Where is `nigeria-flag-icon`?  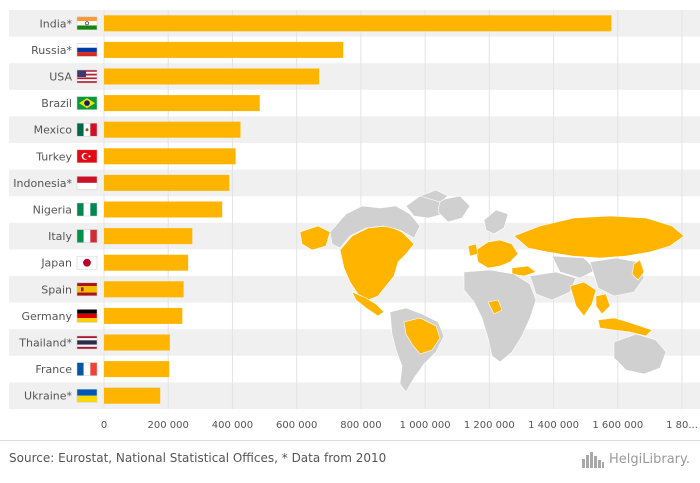 nigeria-flag-icon is located at coordinates (87, 209).